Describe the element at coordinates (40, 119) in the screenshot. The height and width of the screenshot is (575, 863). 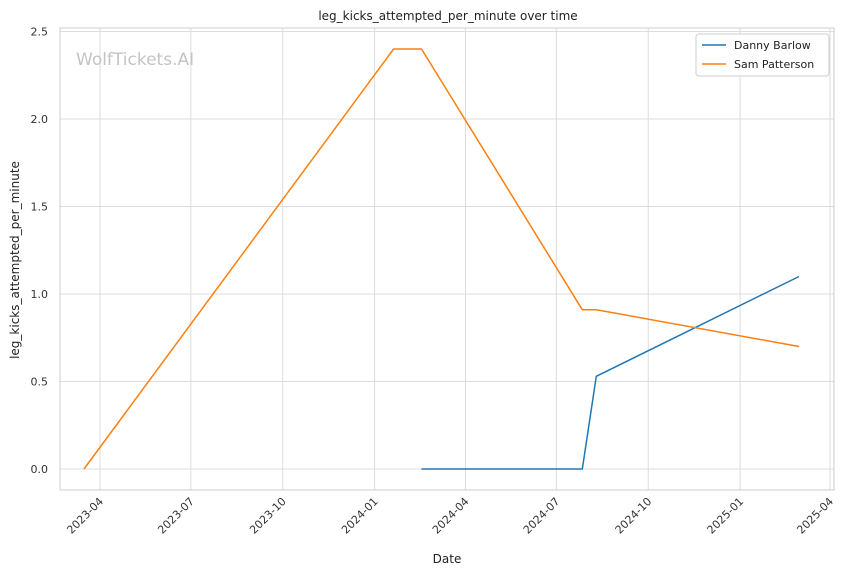
I see `y-tick-label: 2.0` at that location.